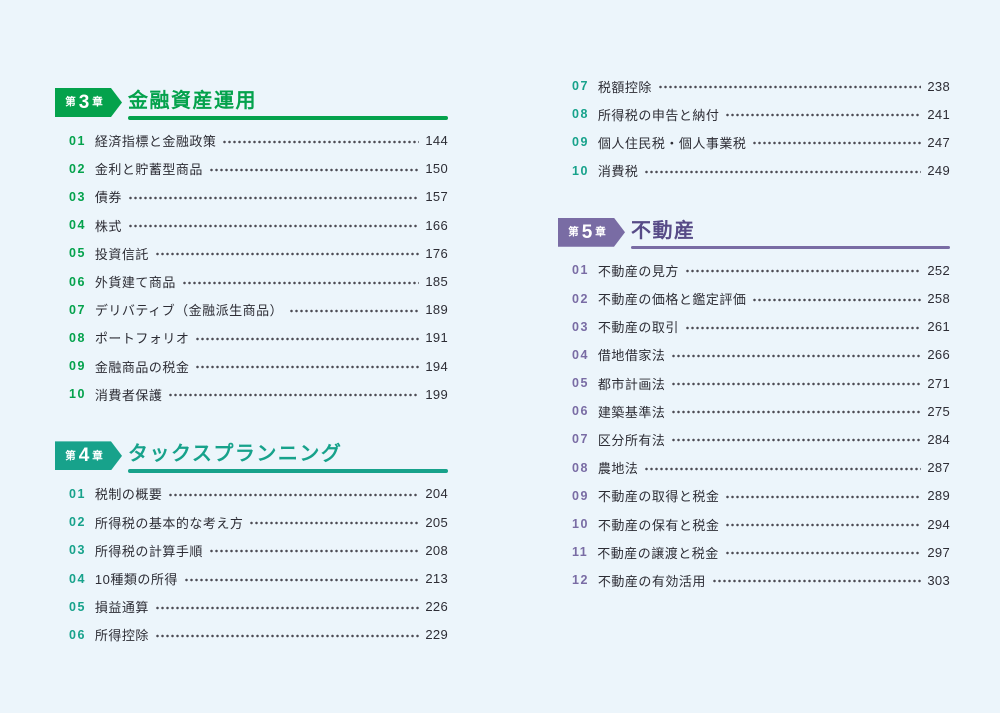  What do you see at coordinates (754, 114) in the screenshot?
I see `toc-entry: 08 所得税の申告と納付 241` at bounding box center [754, 114].